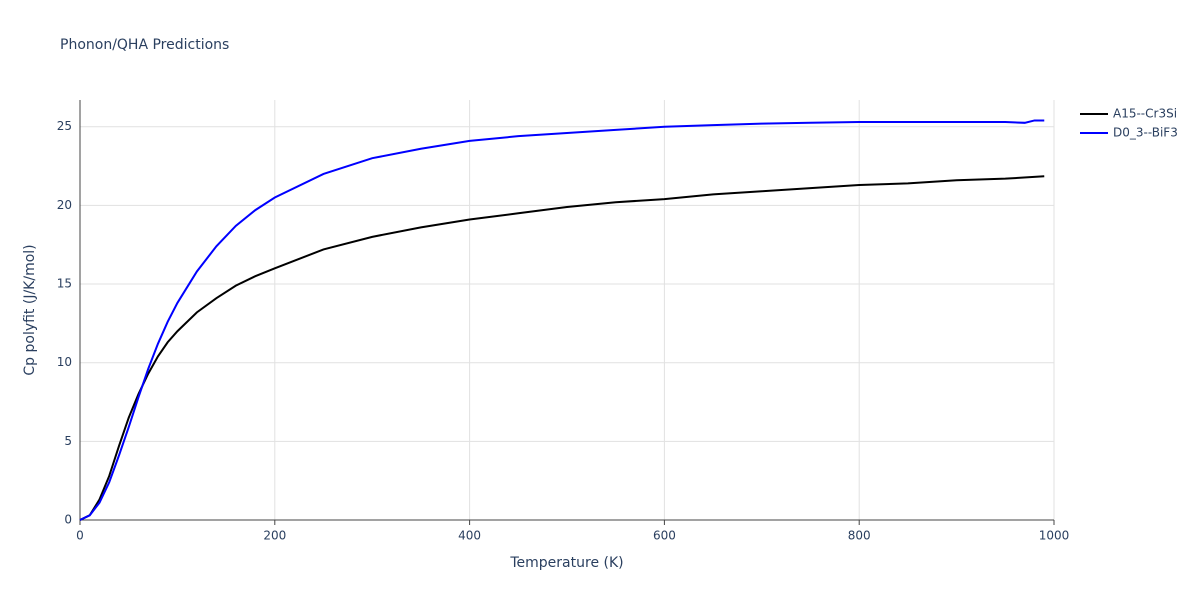 Image resolution: width=1200 pixels, height=604 pixels. I want to click on x-tick-label: 0, so click(80, 536).